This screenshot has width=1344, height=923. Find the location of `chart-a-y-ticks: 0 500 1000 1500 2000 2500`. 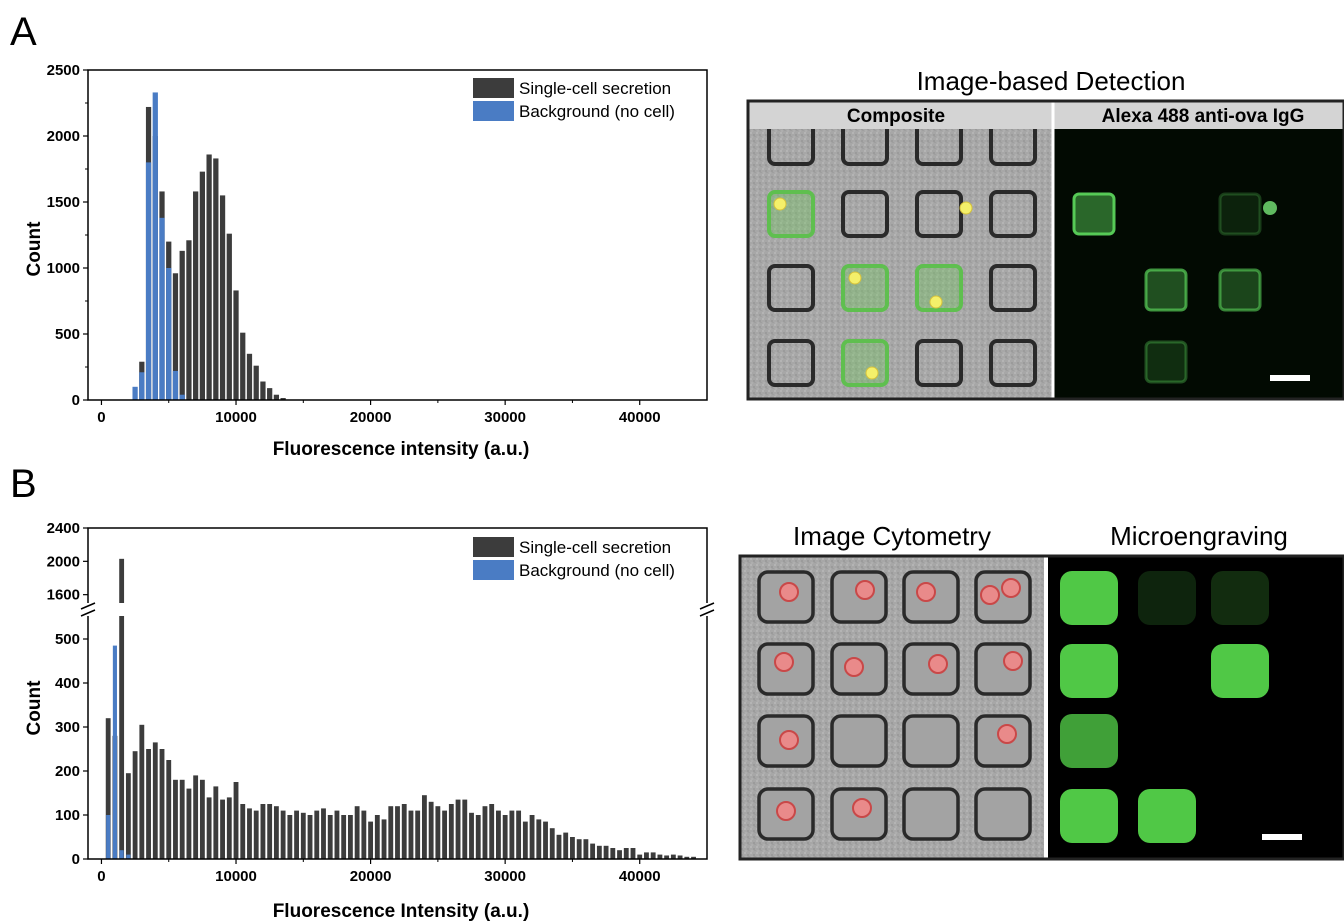

chart-a-y-ticks: 0 500 1000 1500 2000 2500 is located at coordinates (67, 235).